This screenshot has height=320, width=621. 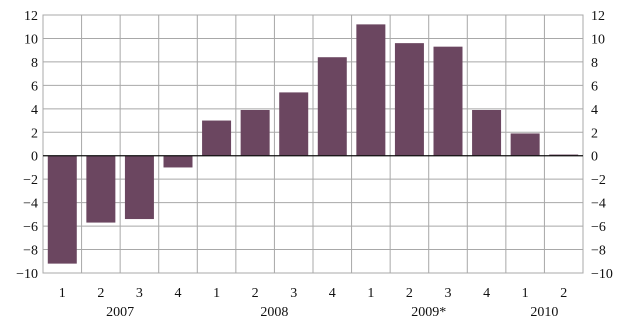 I want to click on y-tick-label-right: −2, so click(x=598, y=180).